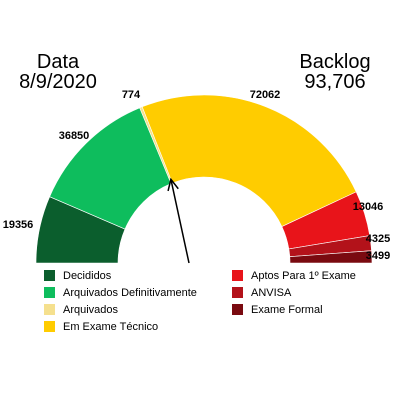  I want to click on segment-value-label: 13046, so click(368, 207).